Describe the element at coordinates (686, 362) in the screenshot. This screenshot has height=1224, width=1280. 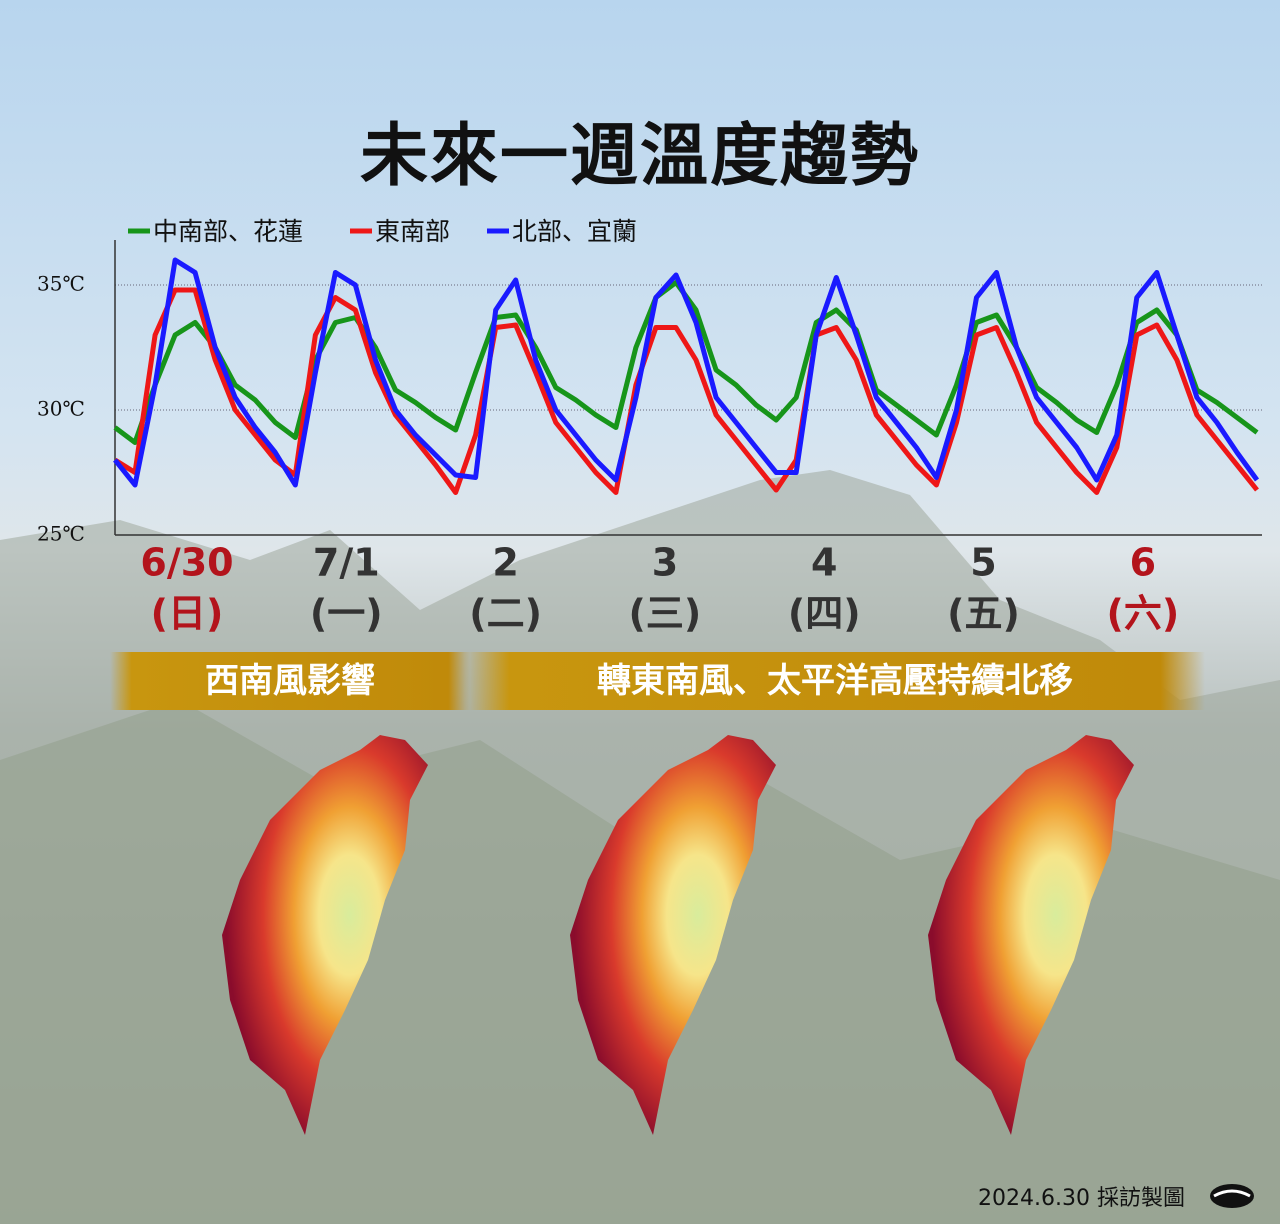
I see `series-line` at that location.